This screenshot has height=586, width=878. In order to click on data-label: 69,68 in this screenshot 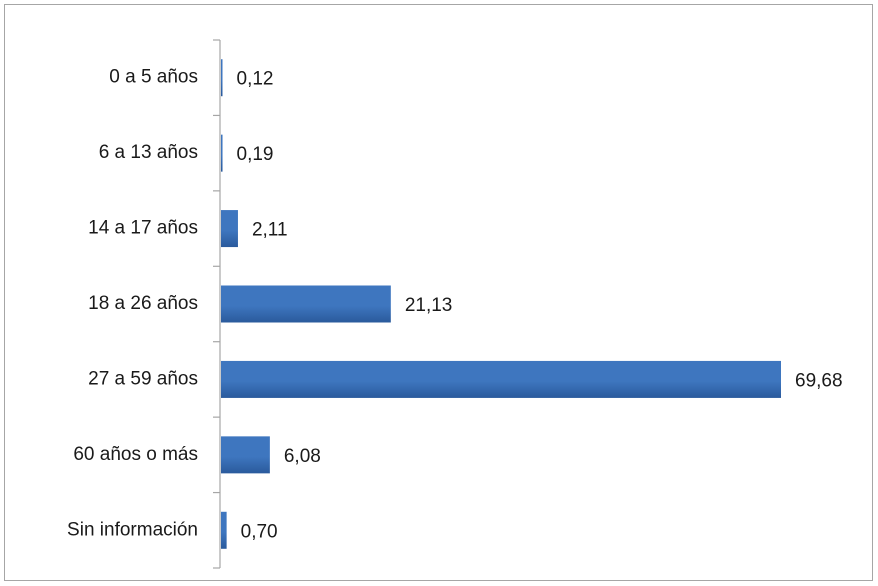, I will do `click(819, 380)`.